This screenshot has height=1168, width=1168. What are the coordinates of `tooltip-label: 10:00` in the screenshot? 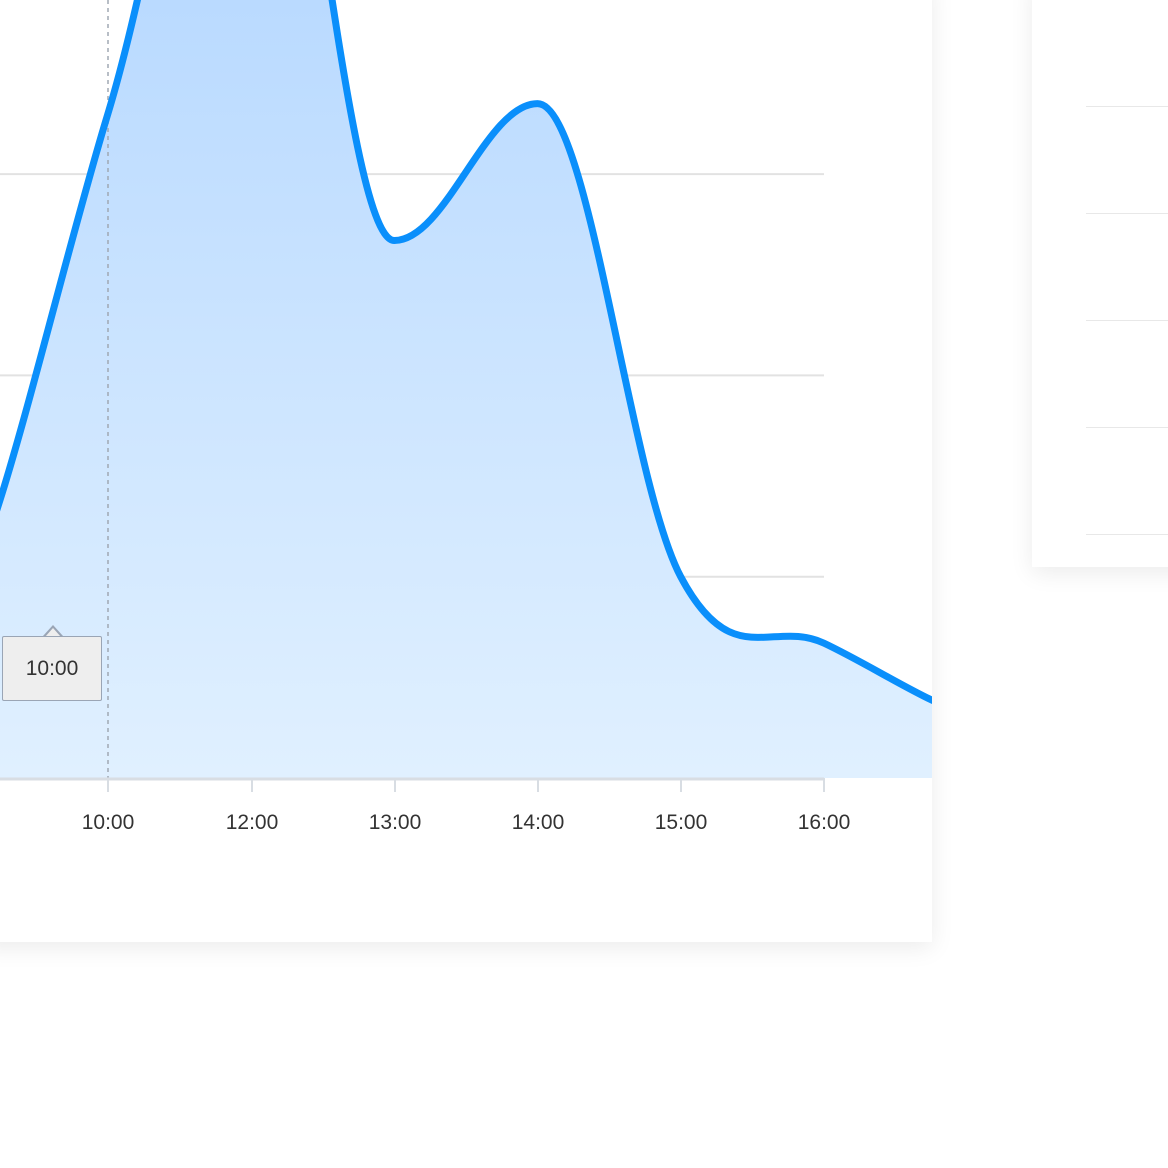 It's located at (52, 668).